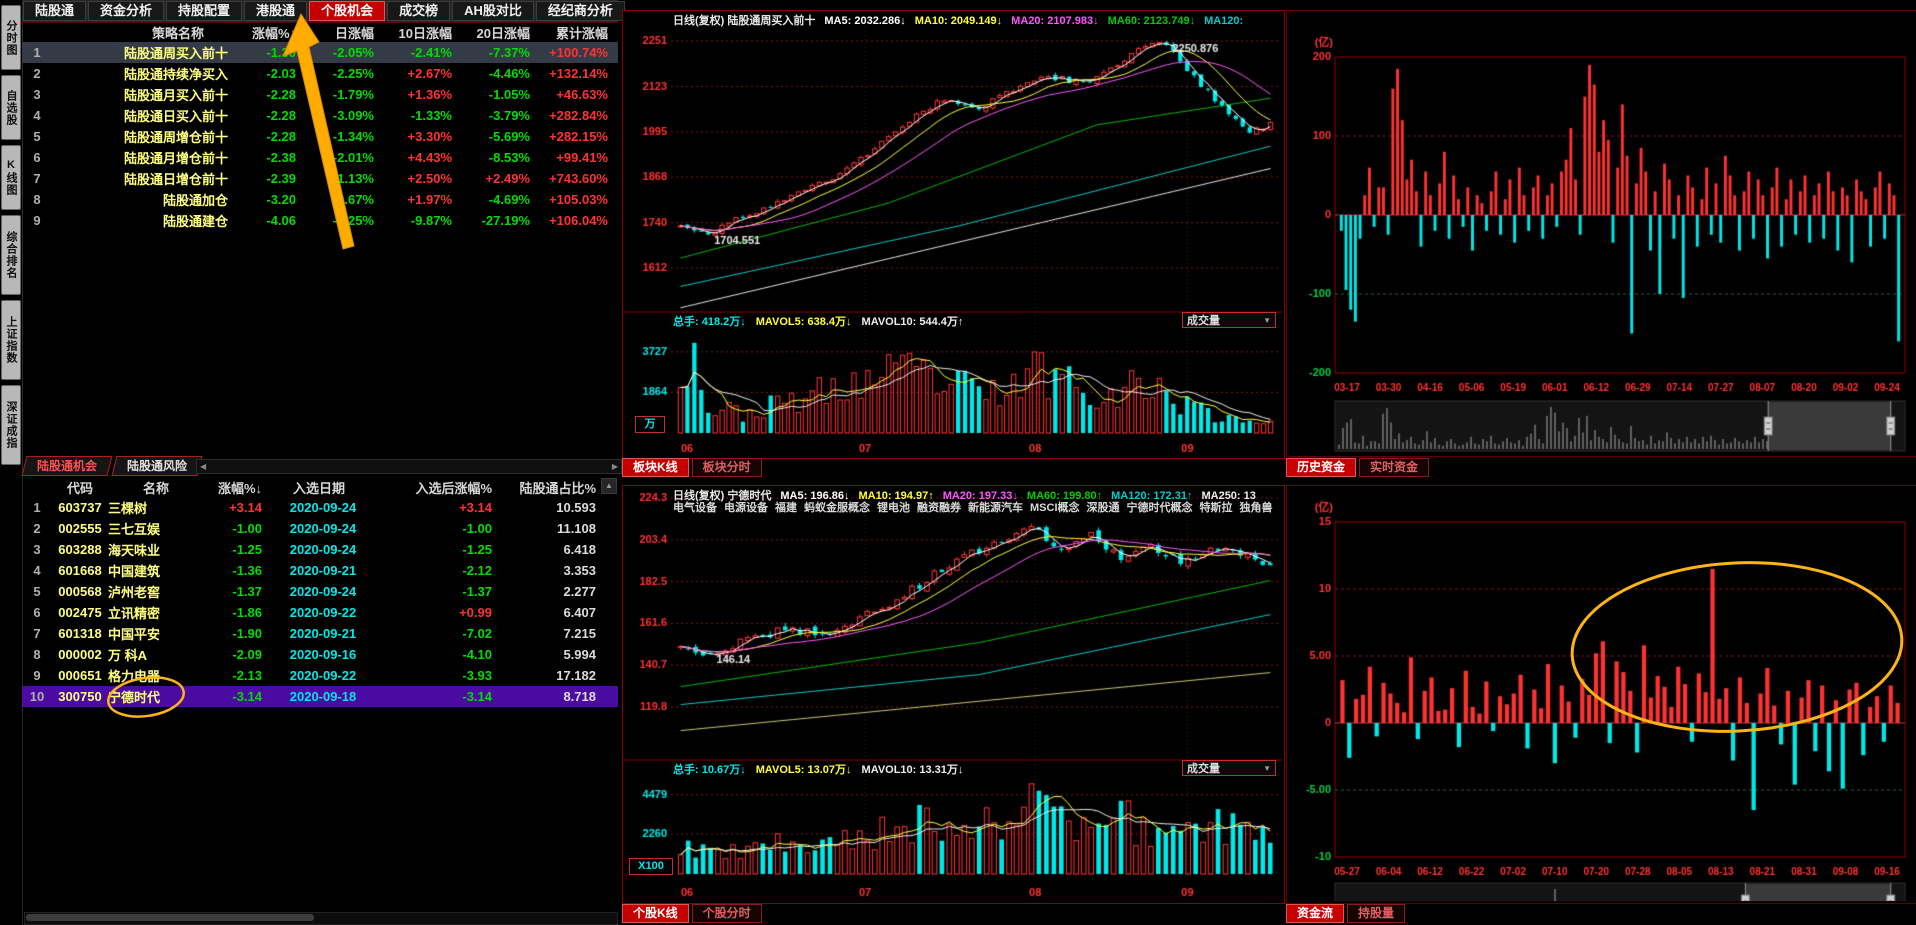  Describe the element at coordinates (939, 508) in the screenshot. I see `concept-tag: 融资融券` at that location.